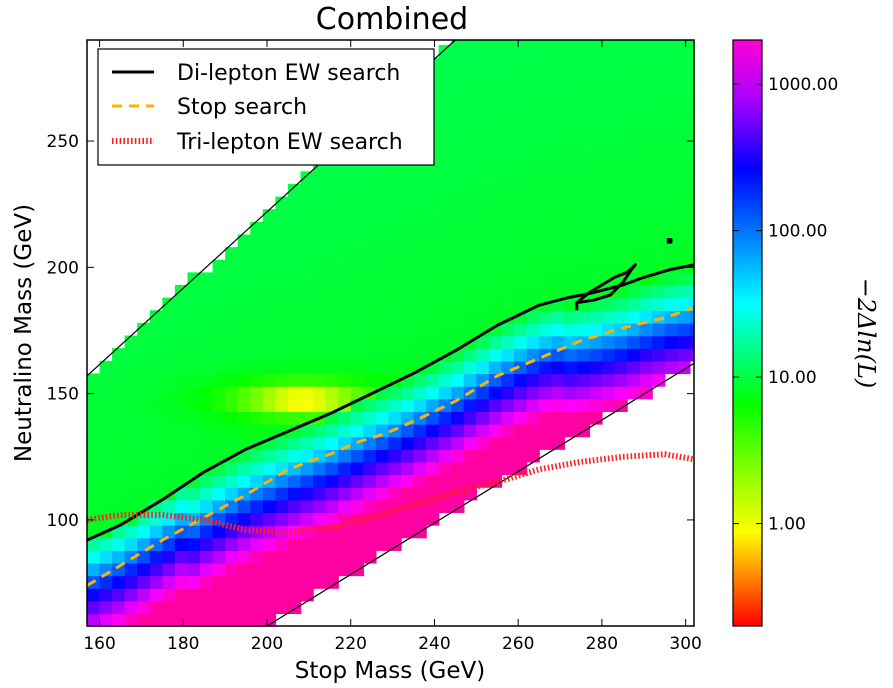 The height and width of the screenshot is (688, 893). I want to click on y-tick-label: 200, so click(63, 268).